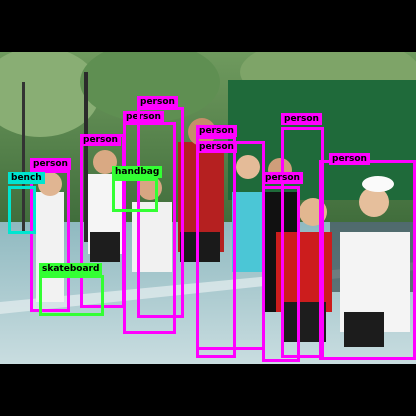 The width and height of the screenshot is (416, 416). Describe the element at coordinates (137, 172) in the screenshot. I see `handbag-label: handbag` at that location.